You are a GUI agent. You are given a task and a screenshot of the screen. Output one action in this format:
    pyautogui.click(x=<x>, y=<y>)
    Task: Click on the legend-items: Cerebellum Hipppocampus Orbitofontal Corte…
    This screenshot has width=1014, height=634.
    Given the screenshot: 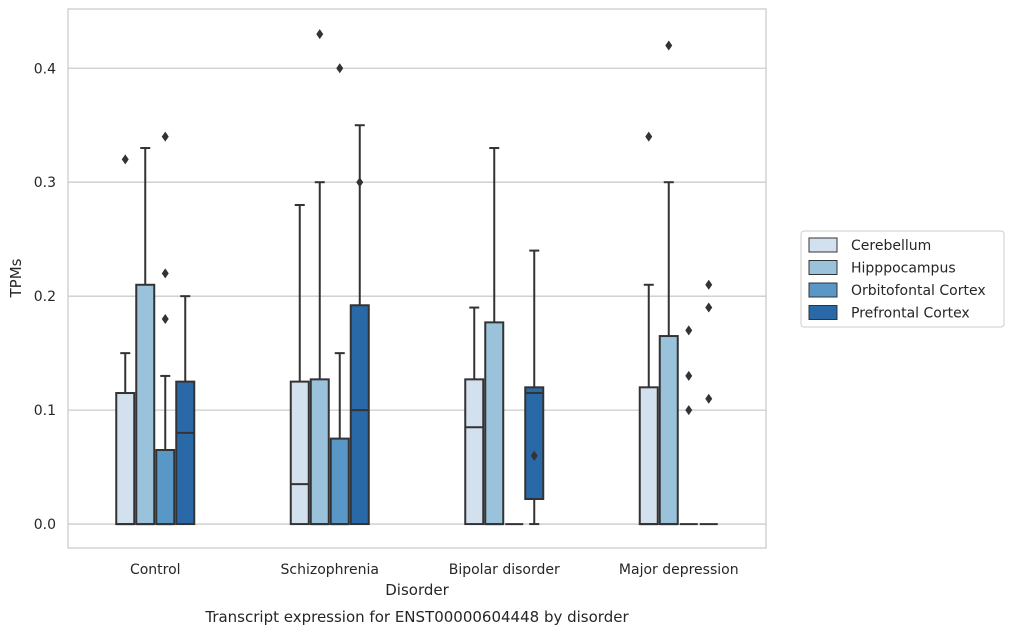 What is the action you would take?
    pyautogui.click(x=897, y=279)
    